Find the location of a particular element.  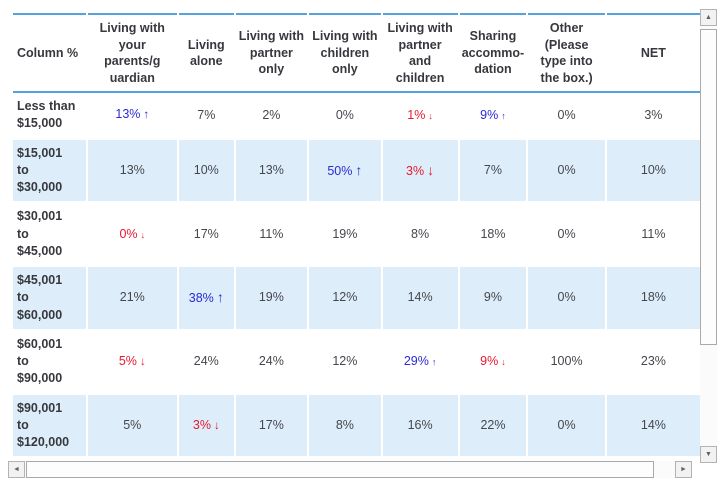

row-label: $30,001 to $45,000 is located at coordinates (50, 234).